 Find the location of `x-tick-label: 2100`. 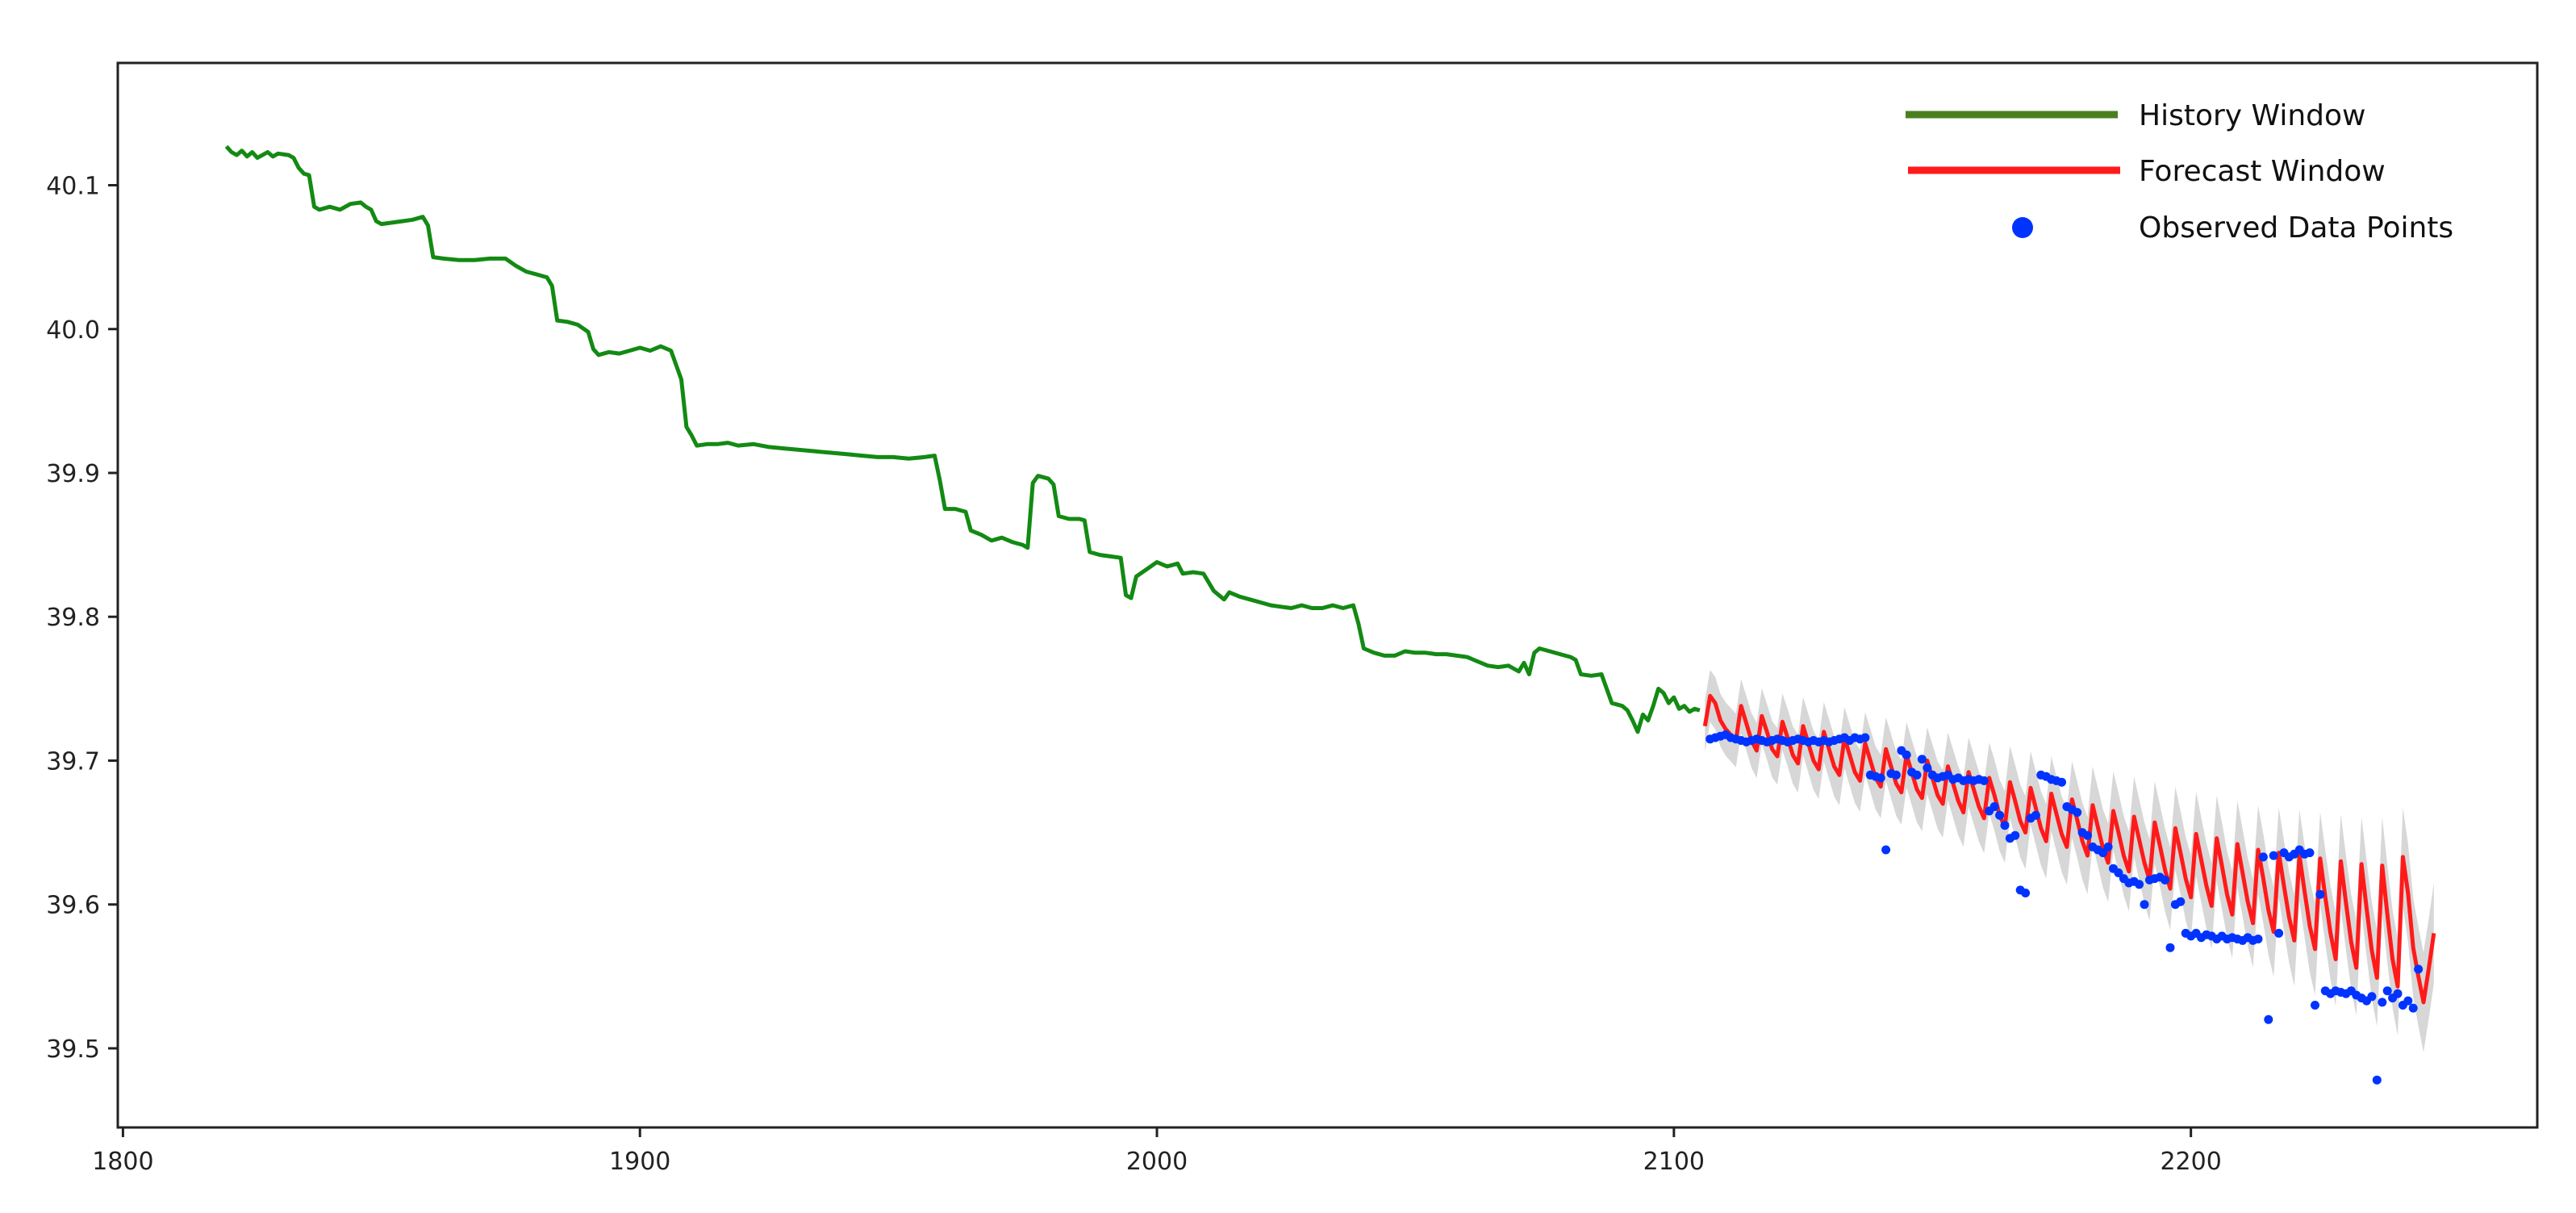

x-tick-label: 2100 is located at coordinates (1674, 1162).